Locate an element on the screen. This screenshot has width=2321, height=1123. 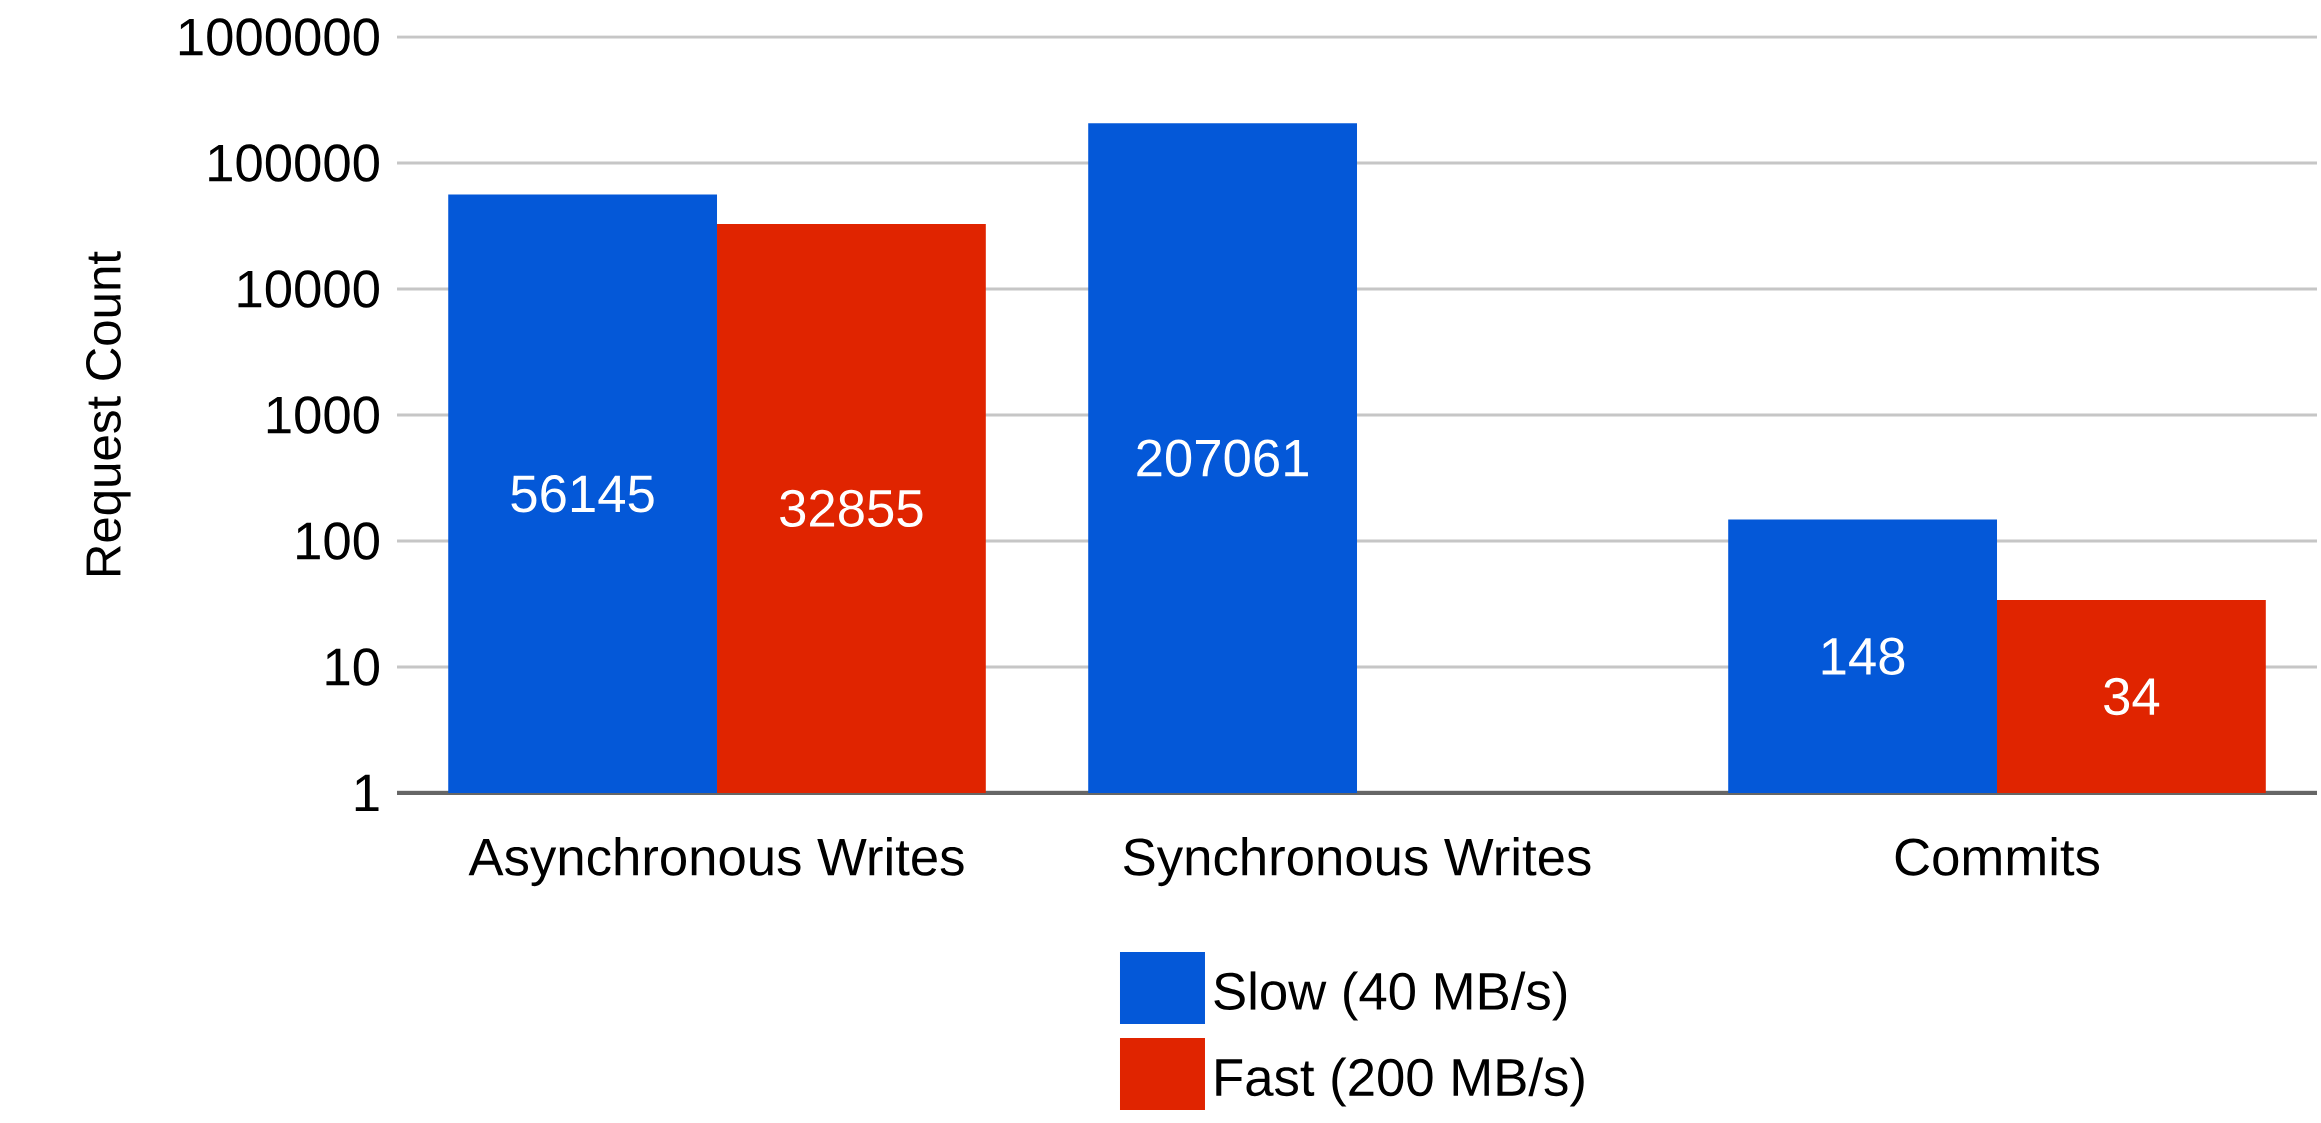
data-label: 148 is located at coordinates (1863, 656).